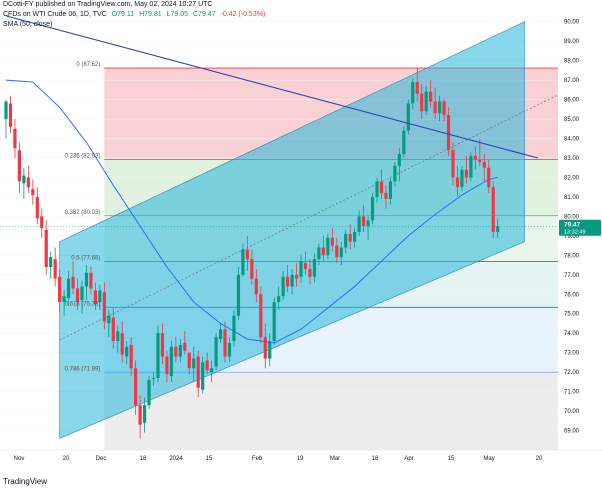 Image resolution: width=602 pixels, height=488 pixels. Describe the element at coordinates (572, 354) in the screenshot. I see `price-tick-4: 73.00` at that location.